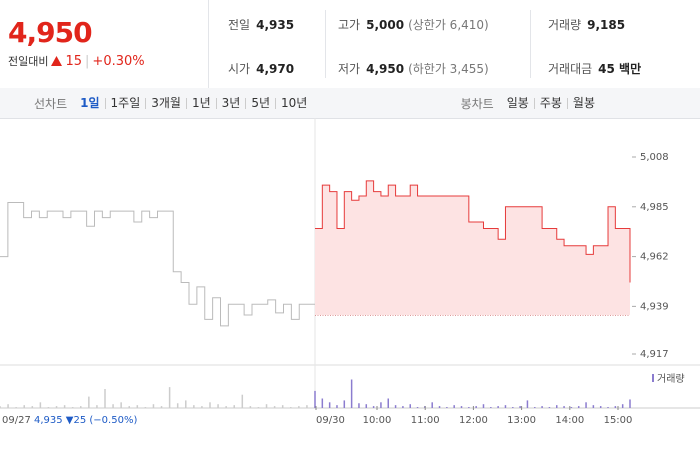  What do you see at coordinates (654, 306) in the screenshot?
I see `y-tick-label: 4,939` at bounding box center [654, 306].